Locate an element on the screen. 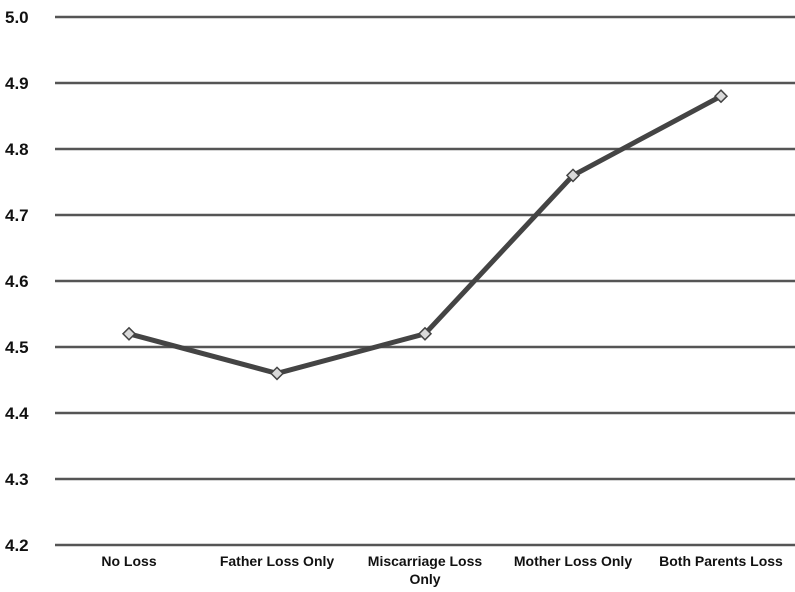  x-tick-label: Father Loss Only is located at coordinates (277, 561).